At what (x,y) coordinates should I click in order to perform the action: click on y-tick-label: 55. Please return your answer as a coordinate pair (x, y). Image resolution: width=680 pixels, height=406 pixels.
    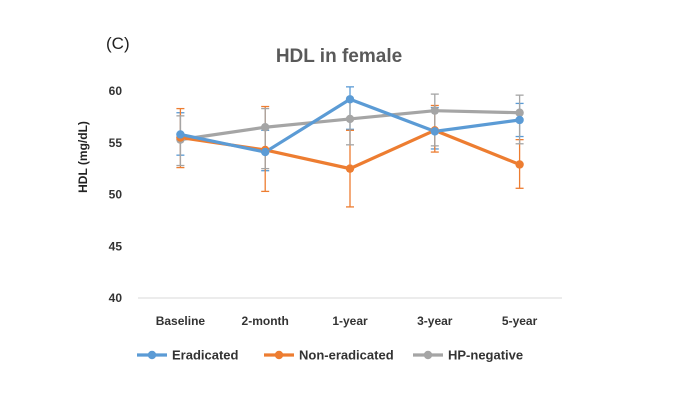
    Looking at the image, I should click on (116, 143).